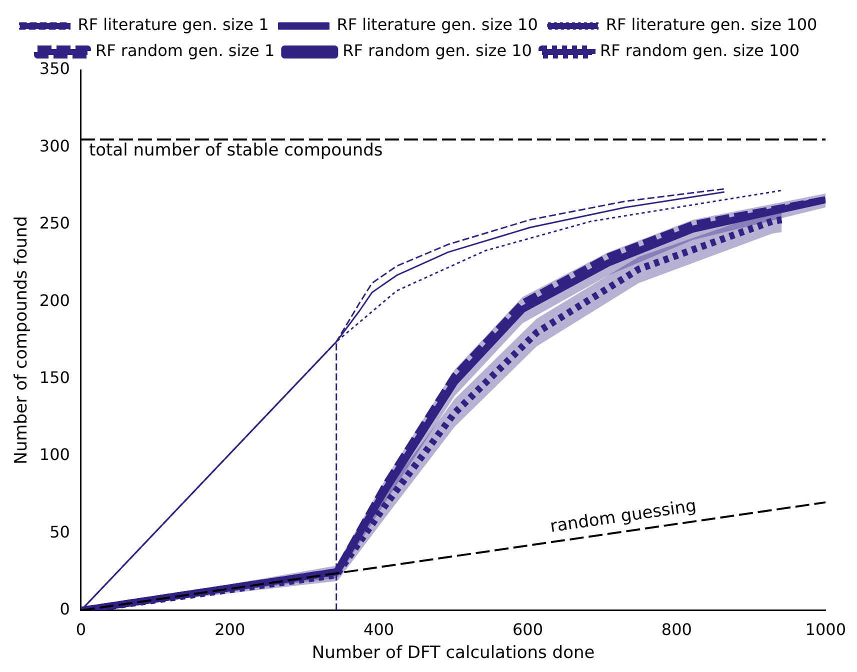 The image size is (857, 672). I want to click on x-tick-label: 200, so click(230, 630).